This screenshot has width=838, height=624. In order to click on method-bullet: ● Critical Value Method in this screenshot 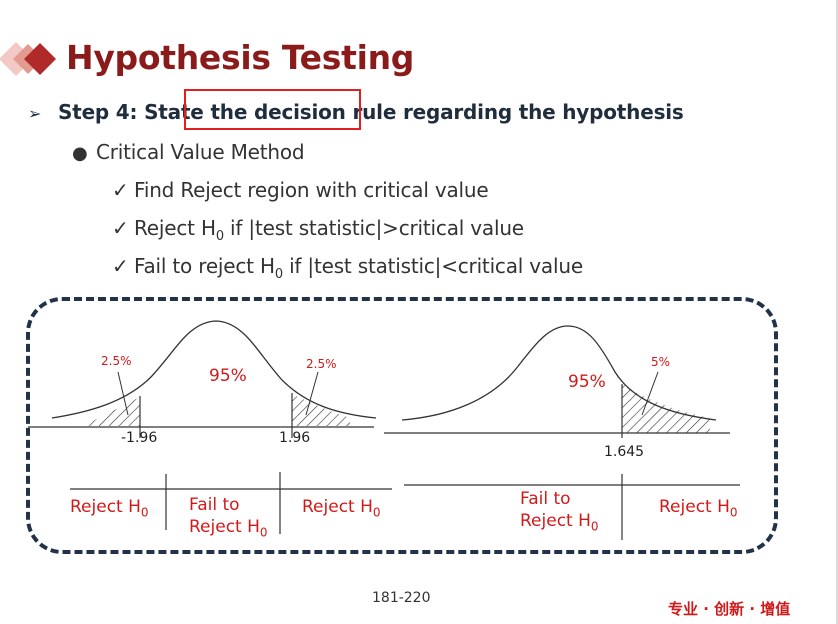, I will do `click(188, 152)`.